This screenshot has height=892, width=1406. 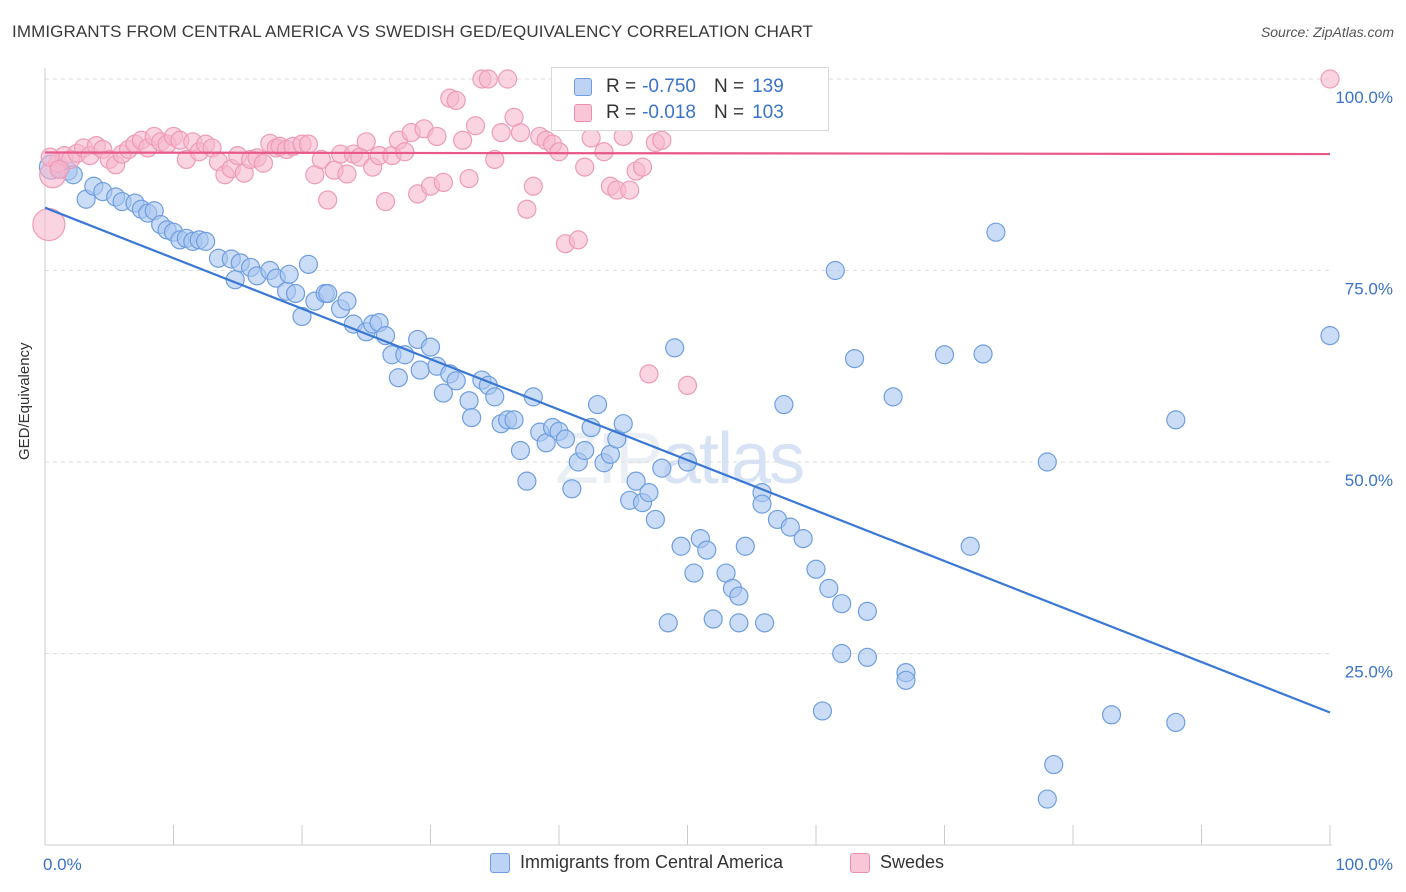 I want to click on bottom-legend-swatch-blue, so click(x=500, y=862).